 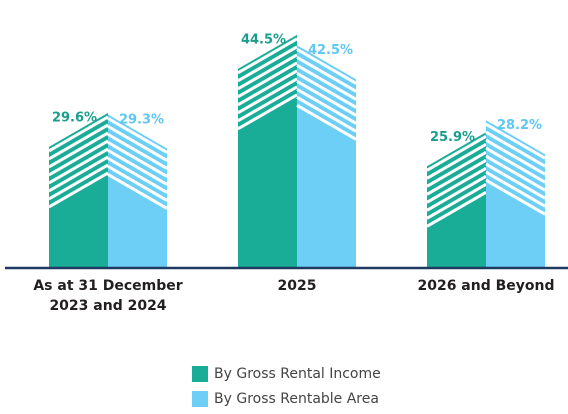 I want to click on legend-label: By Gross Rentable Area, so click(x=296, y=399).